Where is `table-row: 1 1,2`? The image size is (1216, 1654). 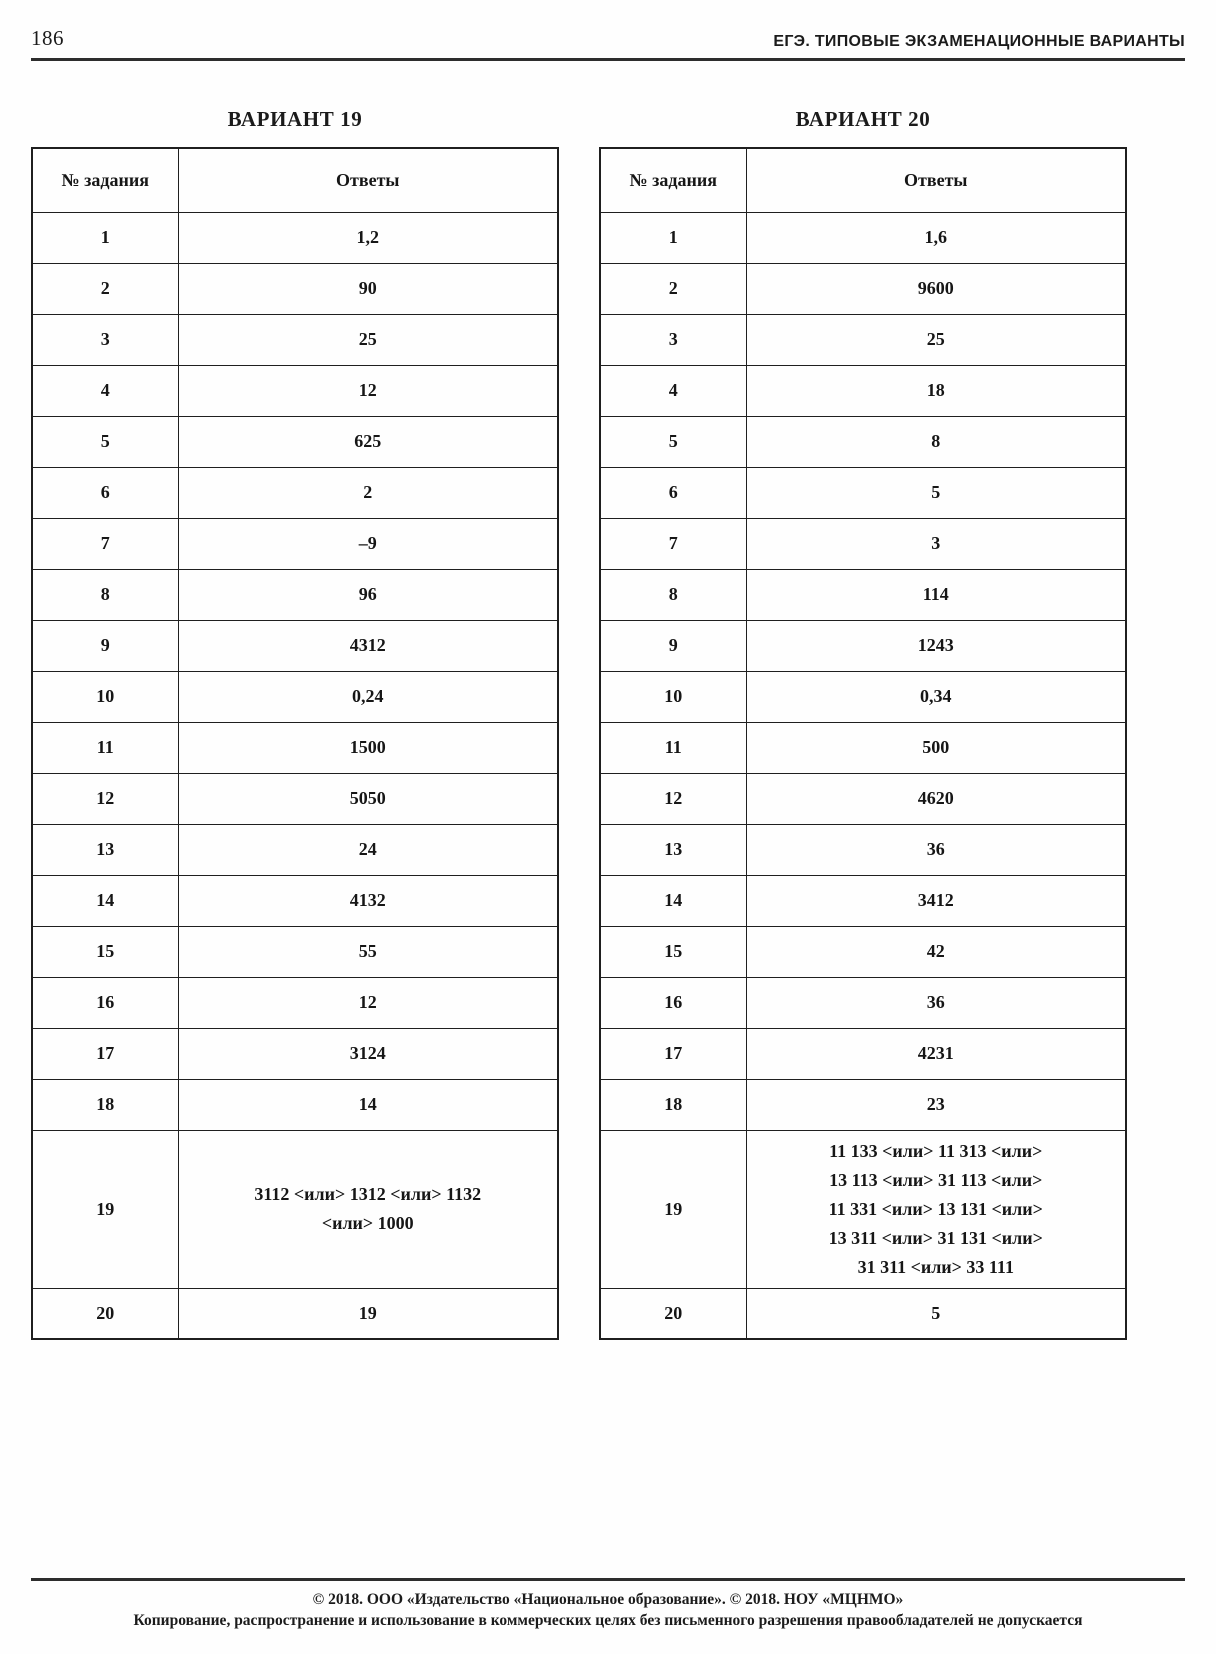 table-row: 1 1,2 is located at coordinates (295, 237).